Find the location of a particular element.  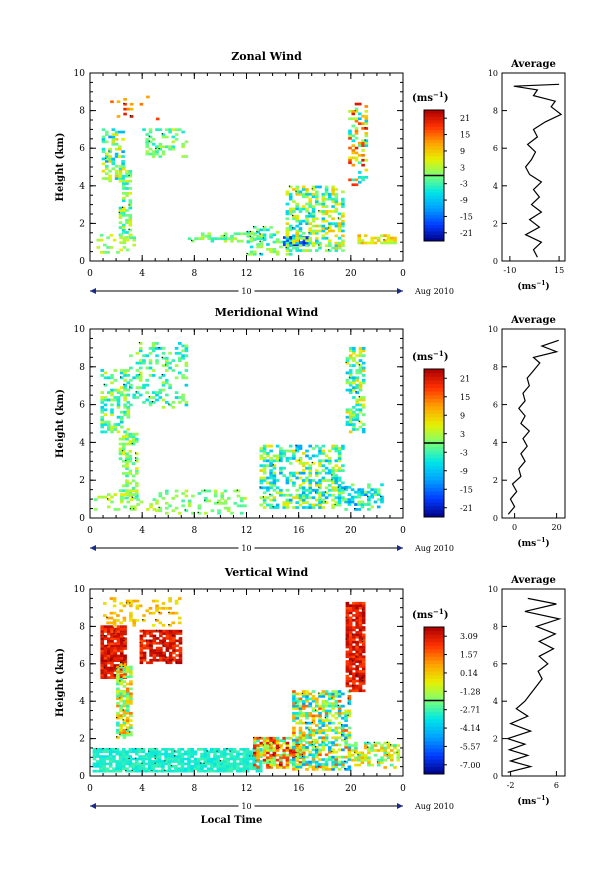

average-y-tick-label: 6 is located at coordinates (495, 148).